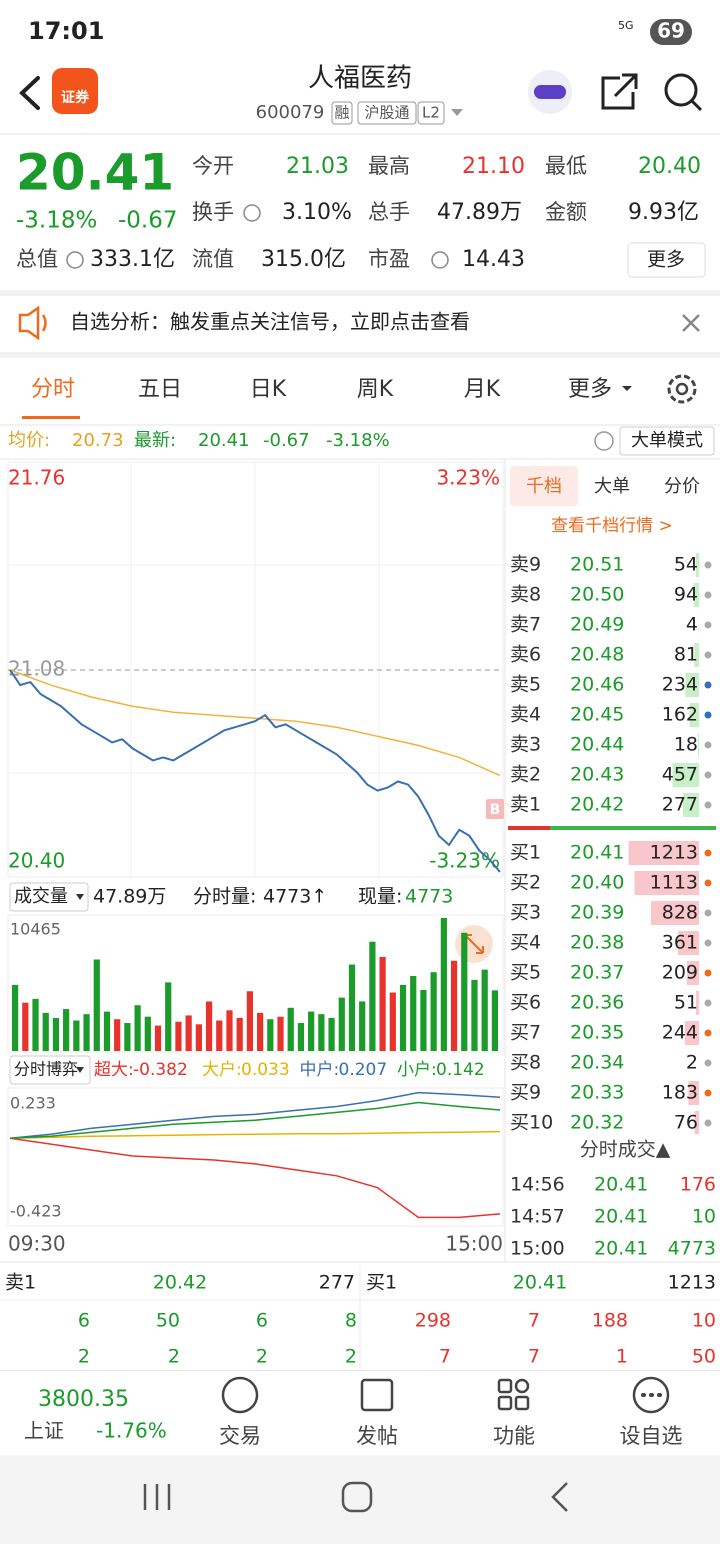 Image resolution: width=720 pixels, height=1544 pixels. I want to click on book-volume: 18, so click(686, 745).